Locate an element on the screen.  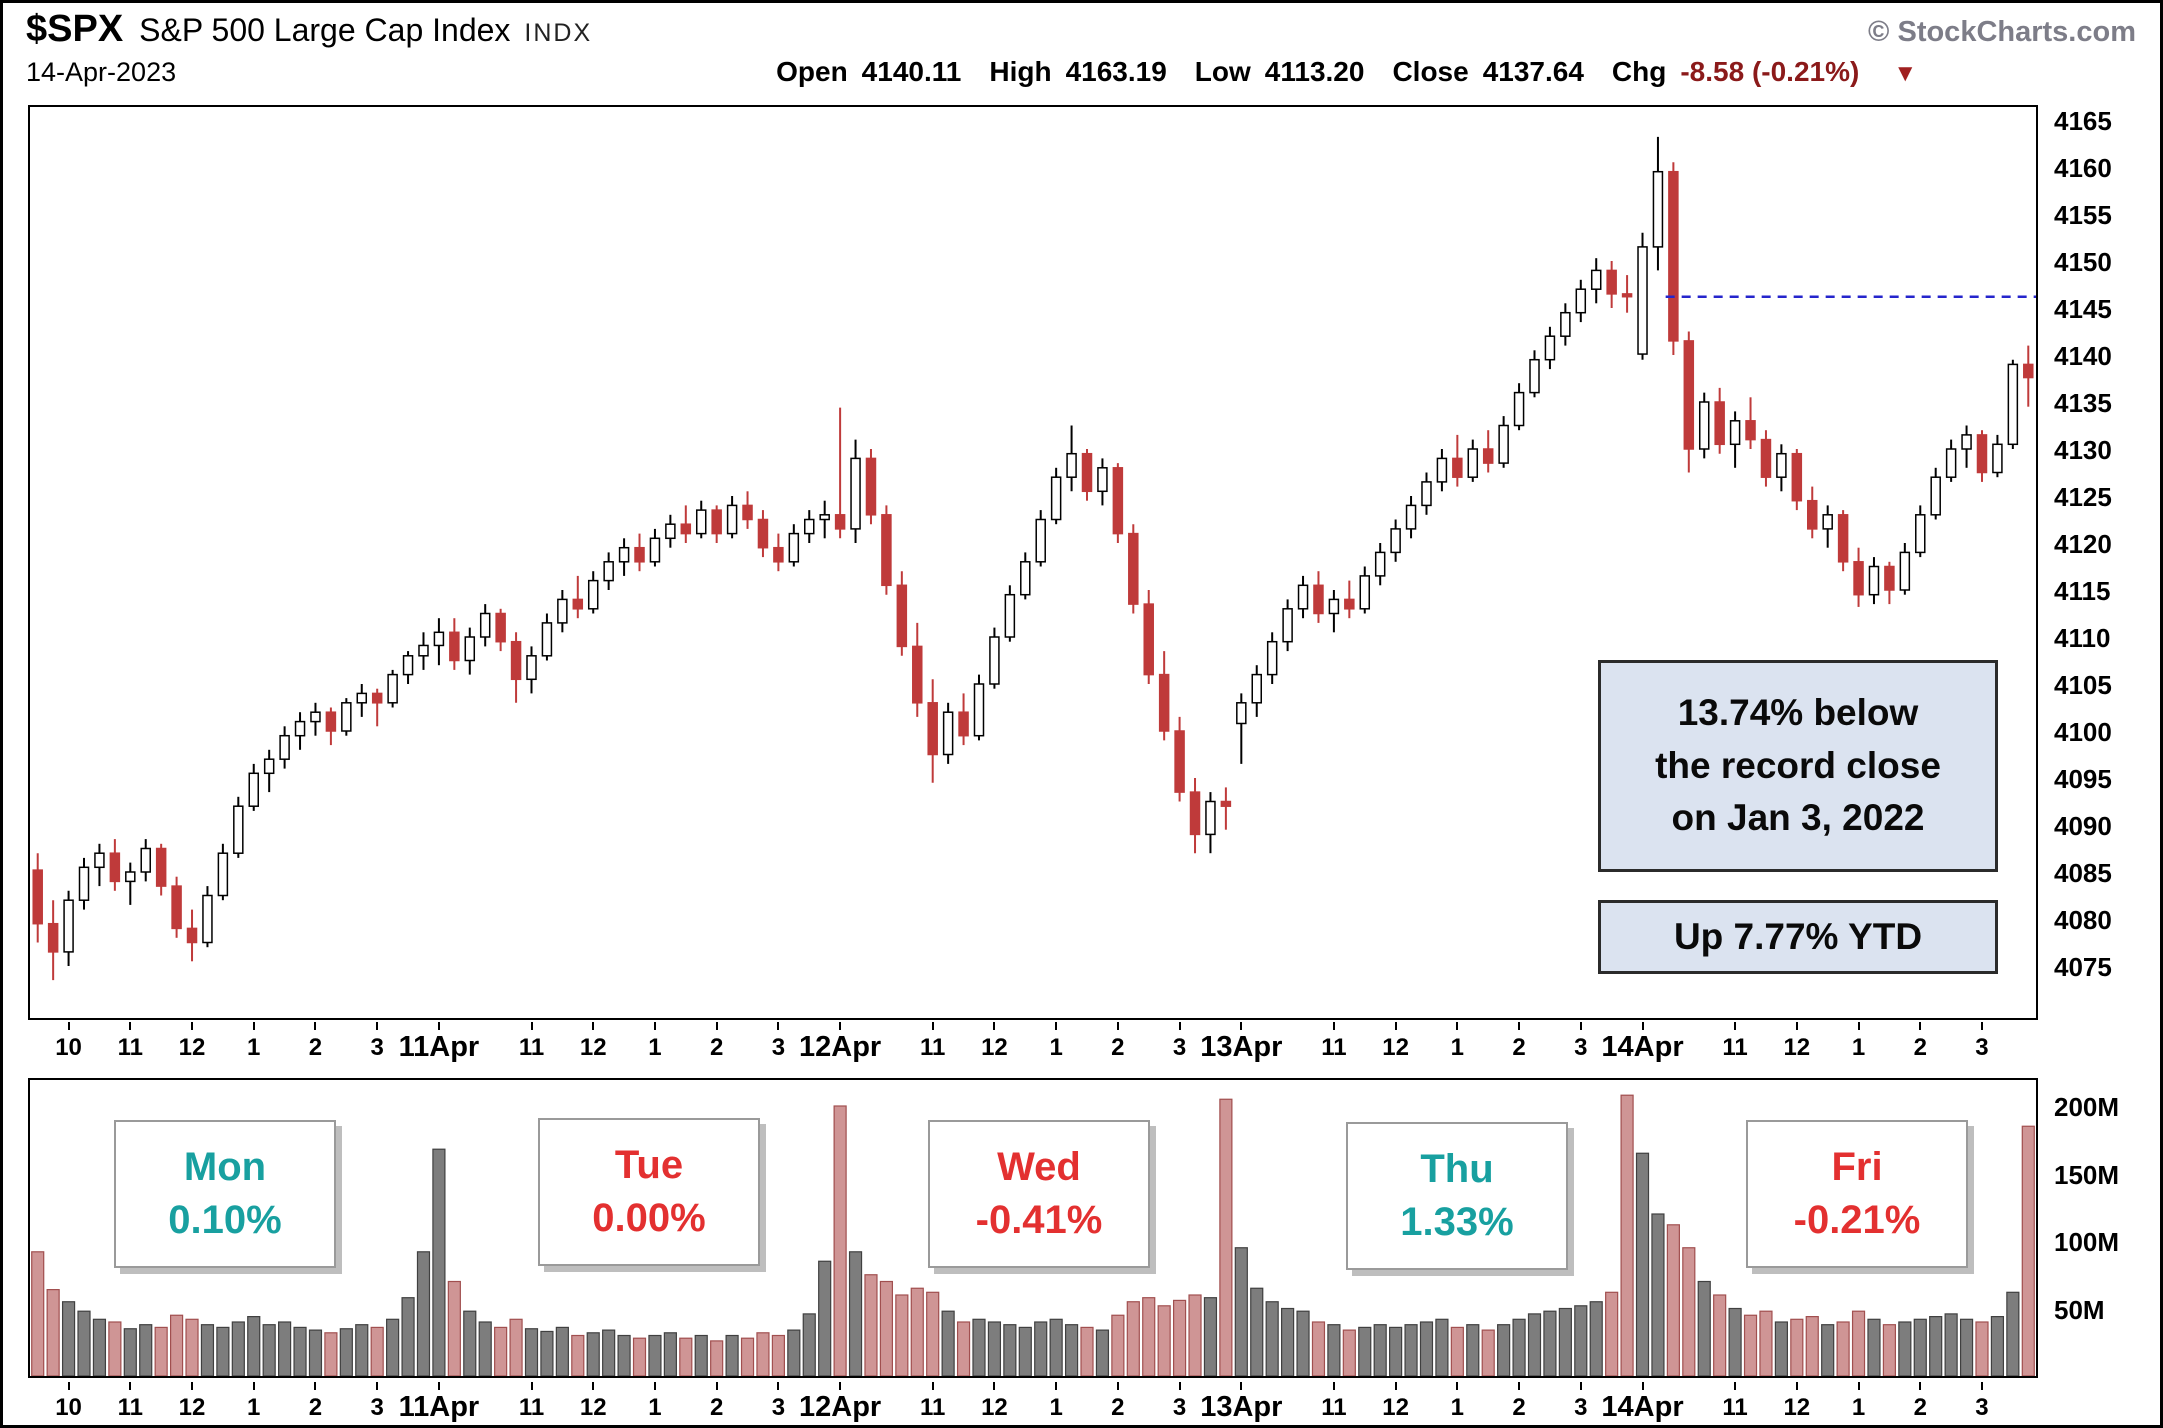
price-tick-label: 4155 is located at coordinates (2083, 215).